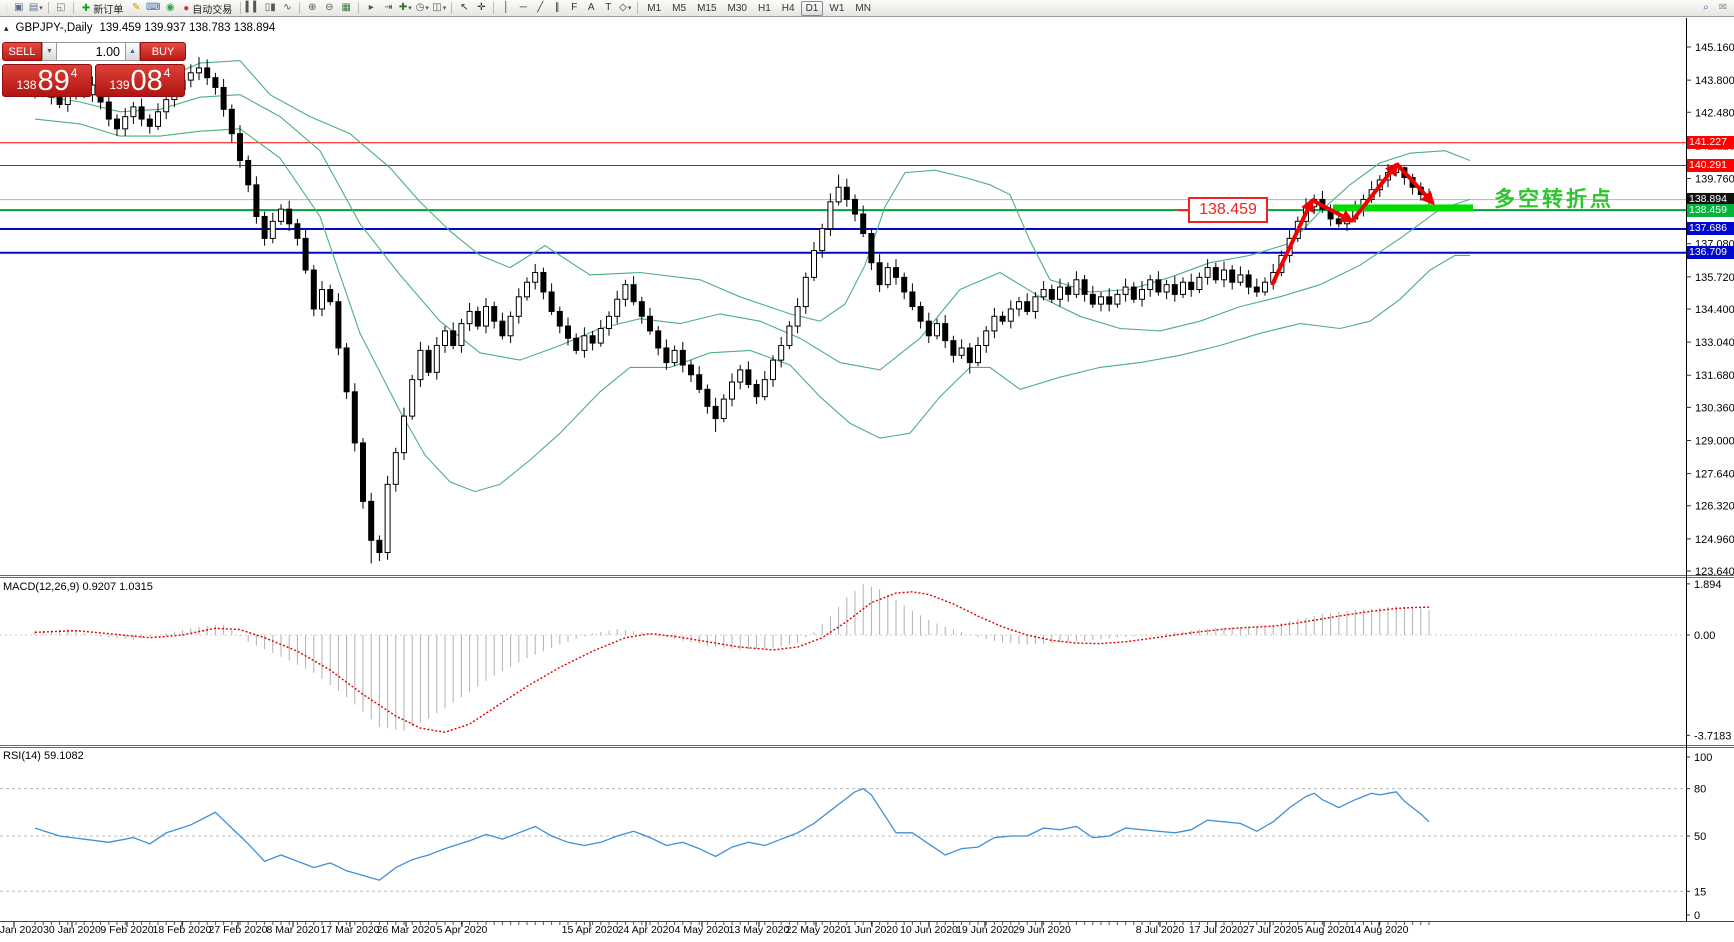 Image resolution: width=1734 pixels, height=942 pixels. Describe the element at coordinates (21, 930) in the screenshot. I see `date-tick-label: 21 Jan 2020` at that location.